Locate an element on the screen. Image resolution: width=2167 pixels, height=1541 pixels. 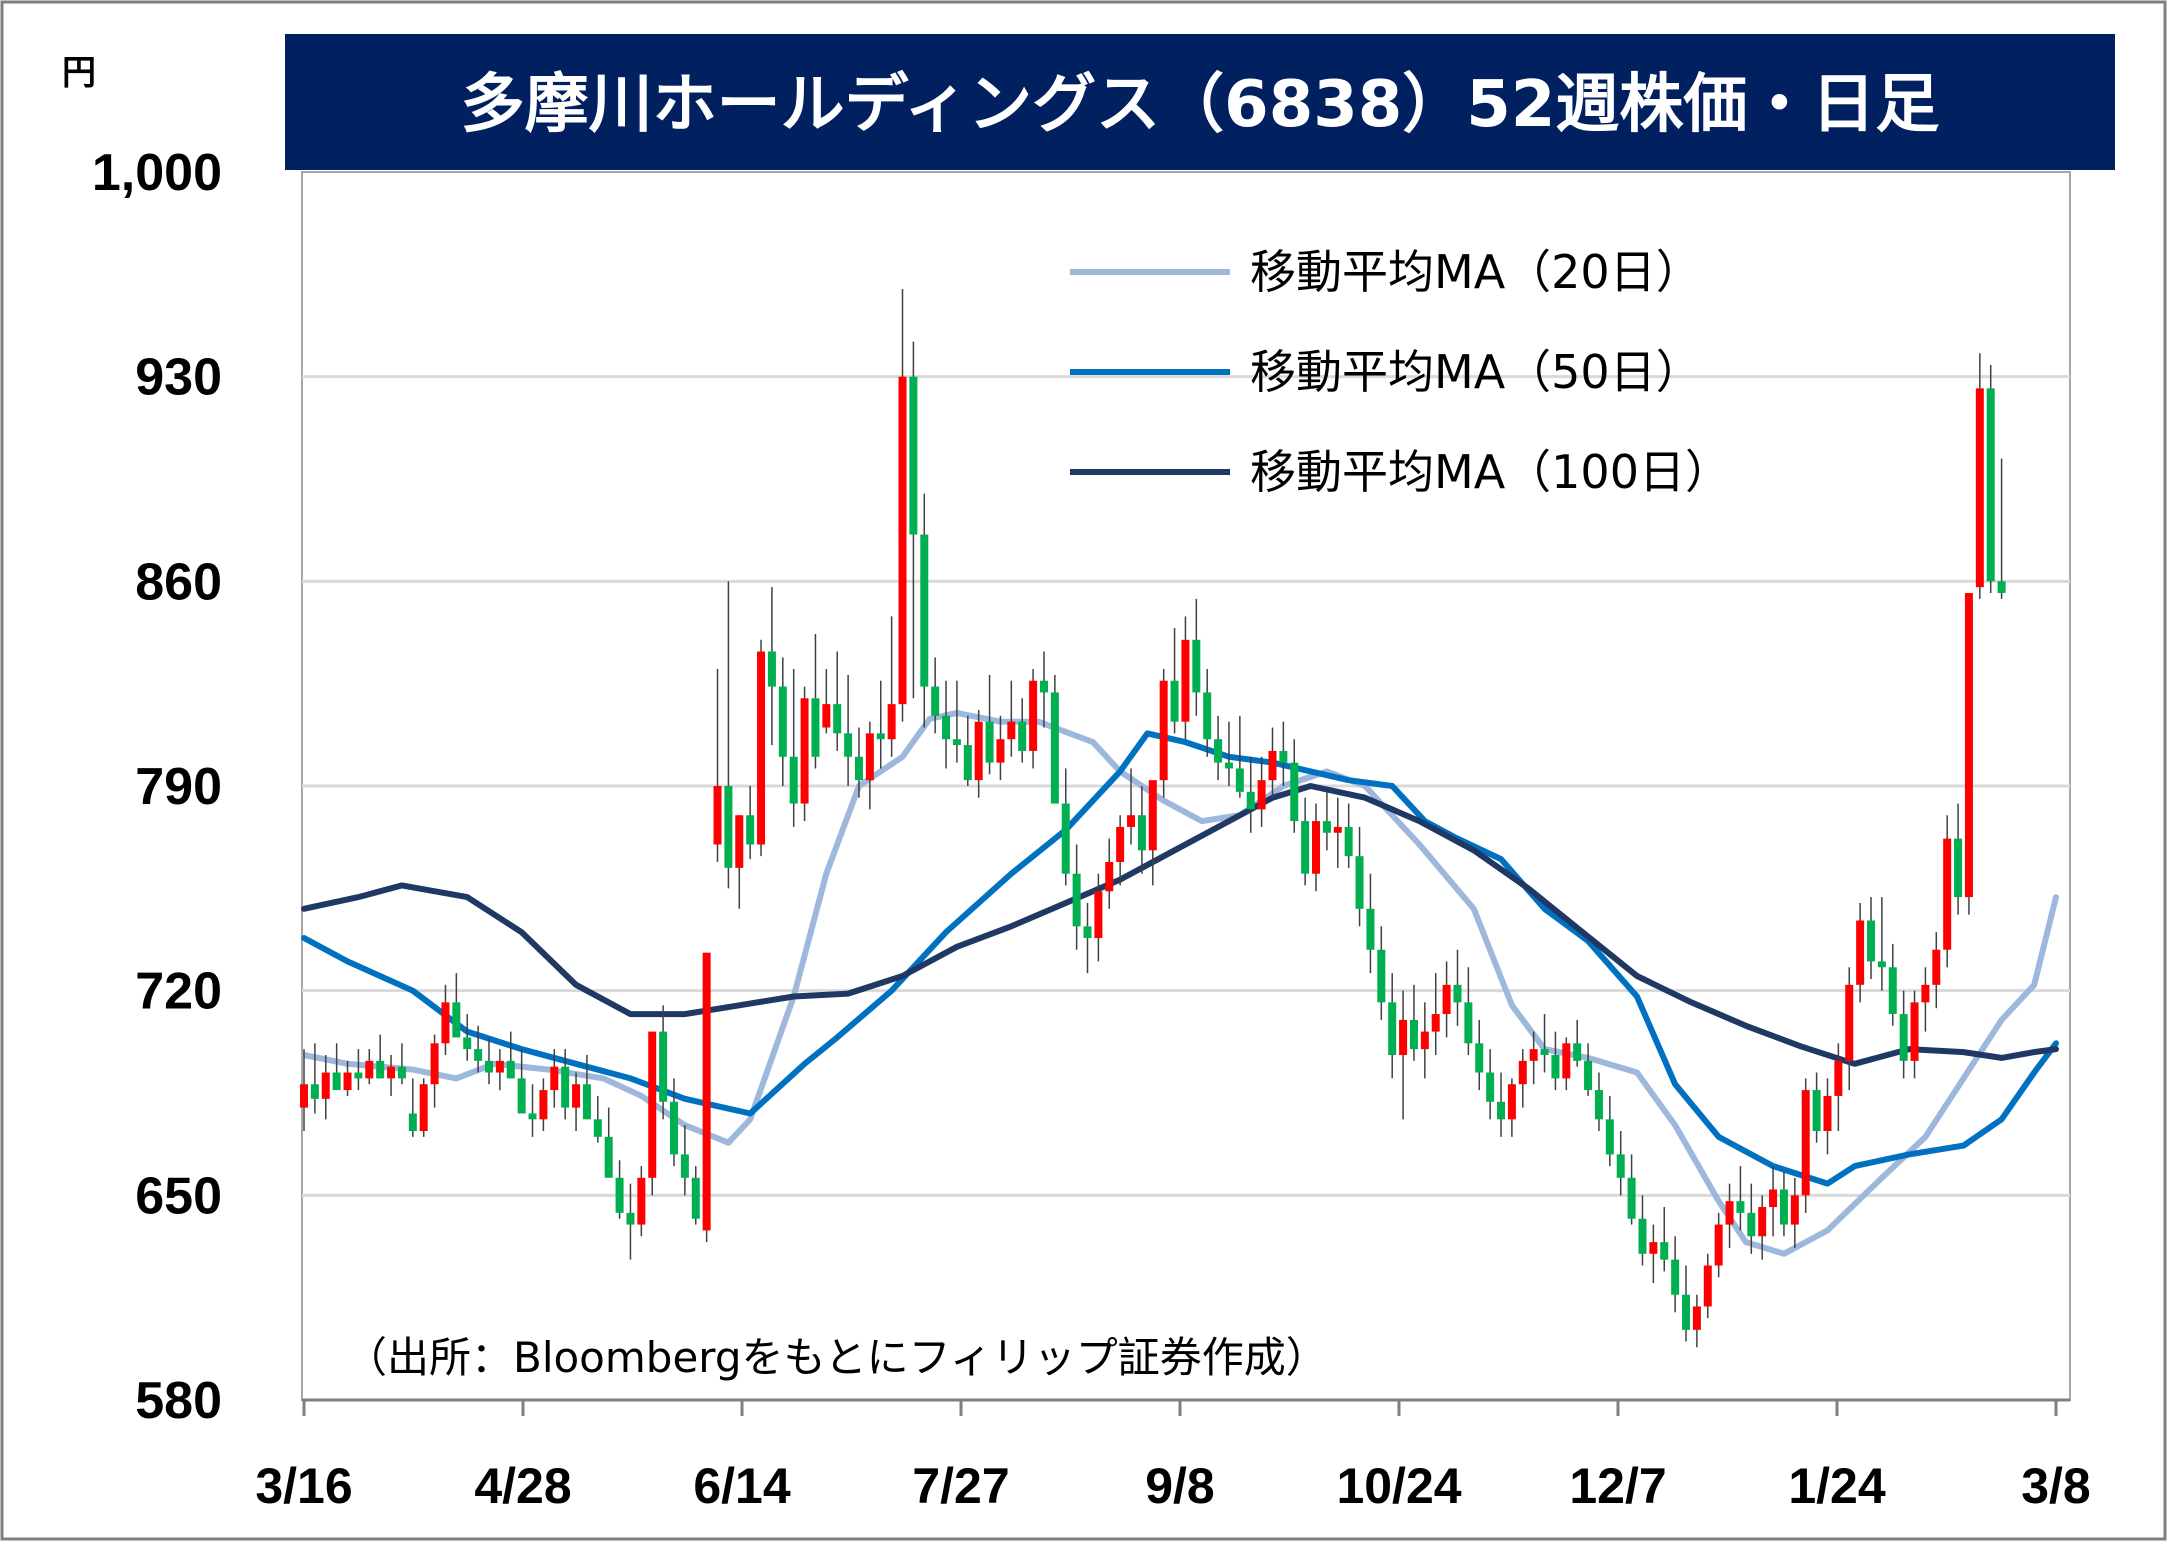
x-tick-label: 9/8 is located at coordinates (1180, 1486).